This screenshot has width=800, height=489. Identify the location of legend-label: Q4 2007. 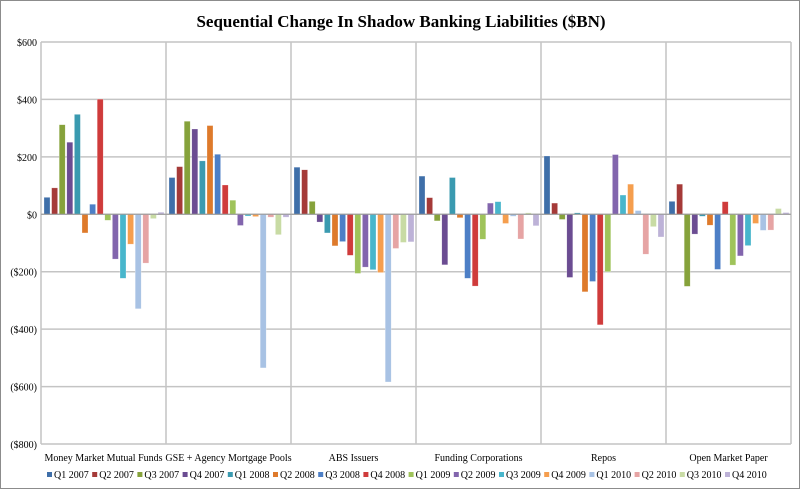
(207, 475).